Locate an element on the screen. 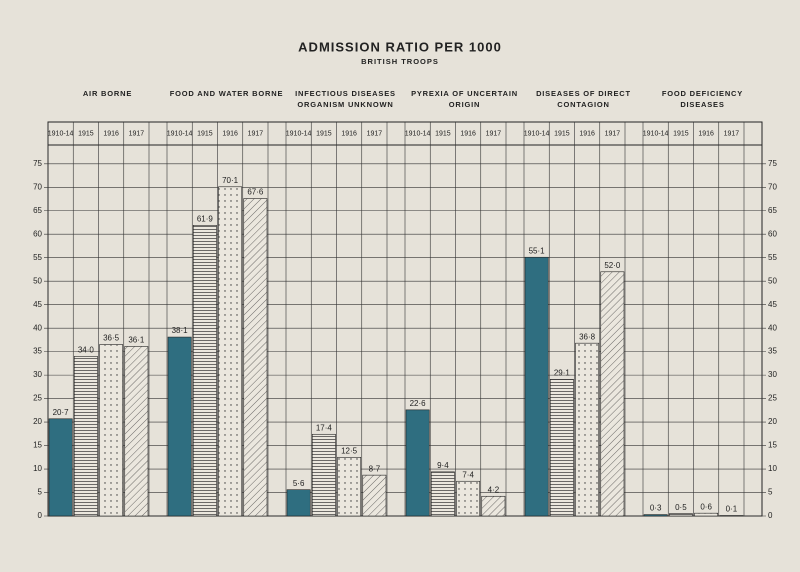 This screenshot has height=572, width=800. y-tick-label: 10 is located at coordinates (37, 468).